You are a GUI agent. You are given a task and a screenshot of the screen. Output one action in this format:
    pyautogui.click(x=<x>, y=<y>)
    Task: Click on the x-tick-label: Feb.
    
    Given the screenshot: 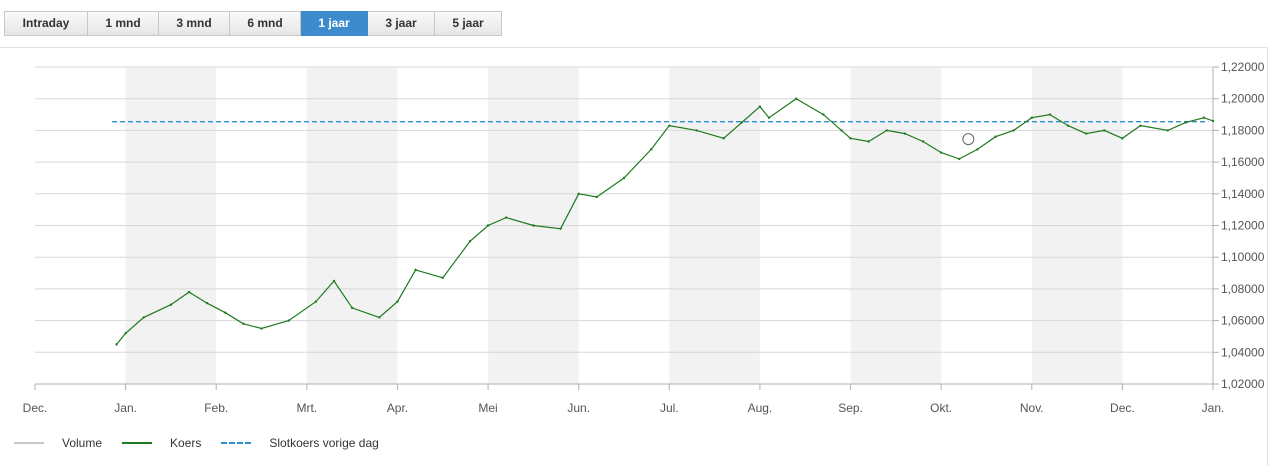 What is the action you would take?
    pyautogui.click(x=216, y=408)
    